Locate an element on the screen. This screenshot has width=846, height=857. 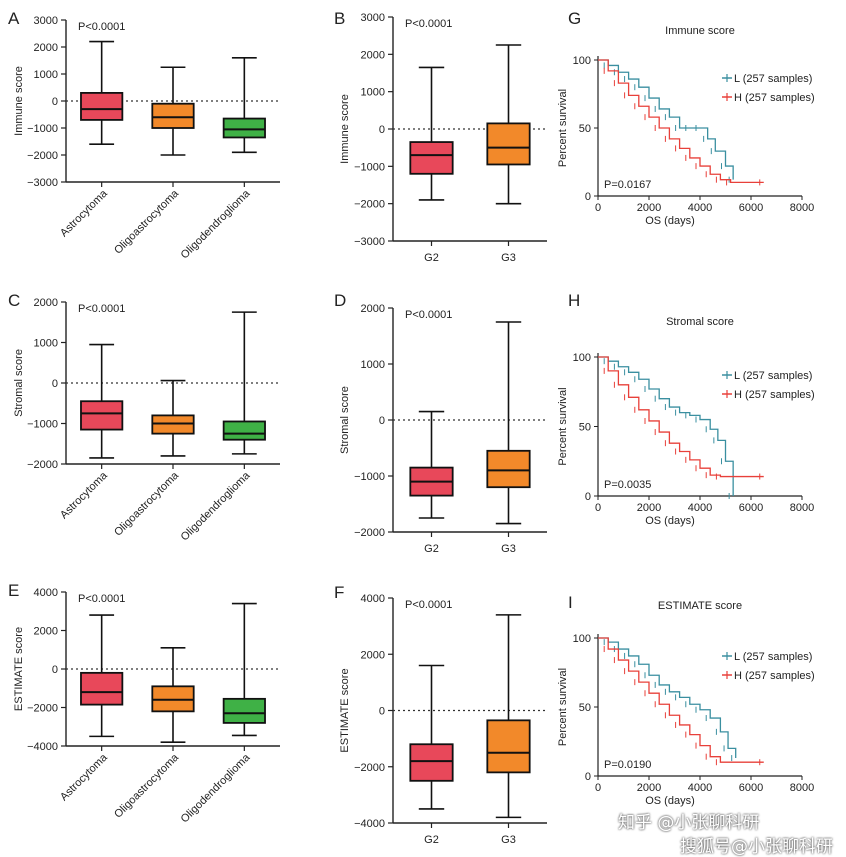
x-tick-label: G3 is located at coordinates (508, 549).